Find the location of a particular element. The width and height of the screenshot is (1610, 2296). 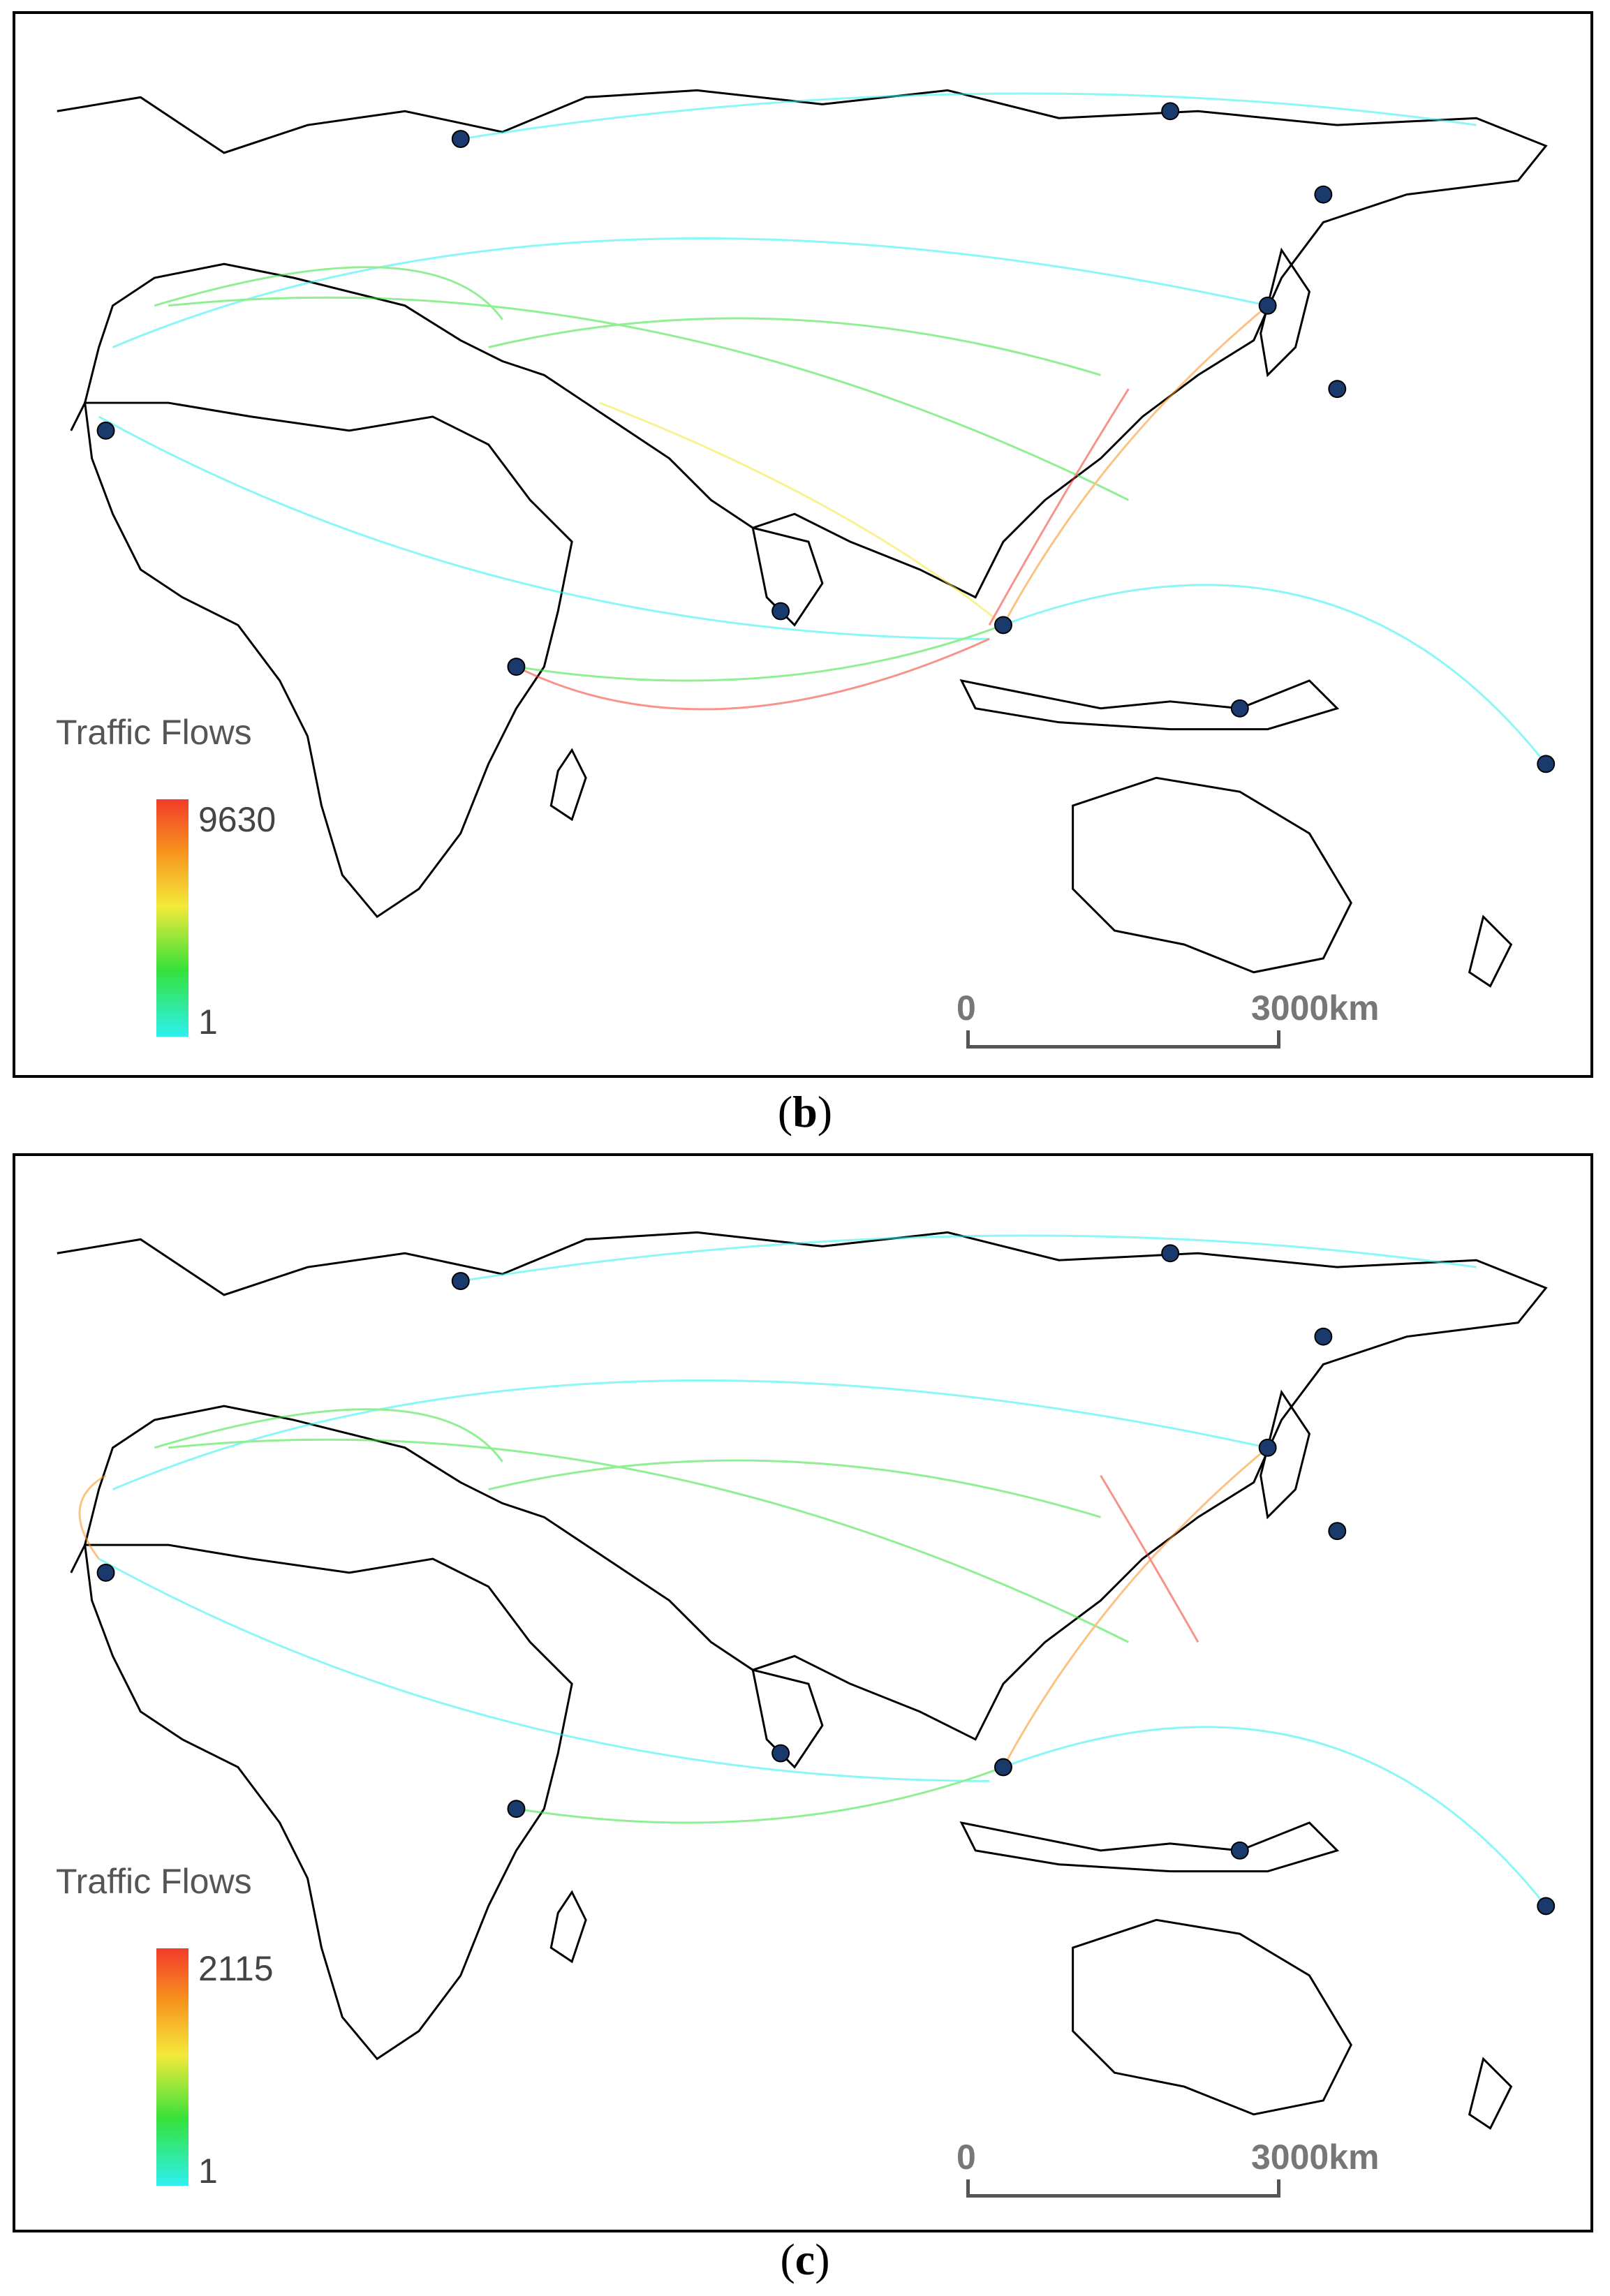

panel-caption-b: (b) is located at coordinates (805, 1111).